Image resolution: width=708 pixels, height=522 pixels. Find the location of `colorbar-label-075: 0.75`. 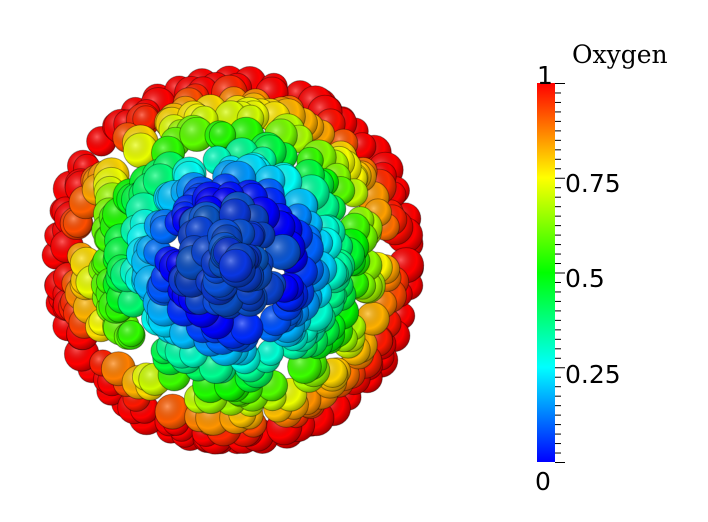

colorbar-label-075: 0.75 is located at coordinates (593, 183).